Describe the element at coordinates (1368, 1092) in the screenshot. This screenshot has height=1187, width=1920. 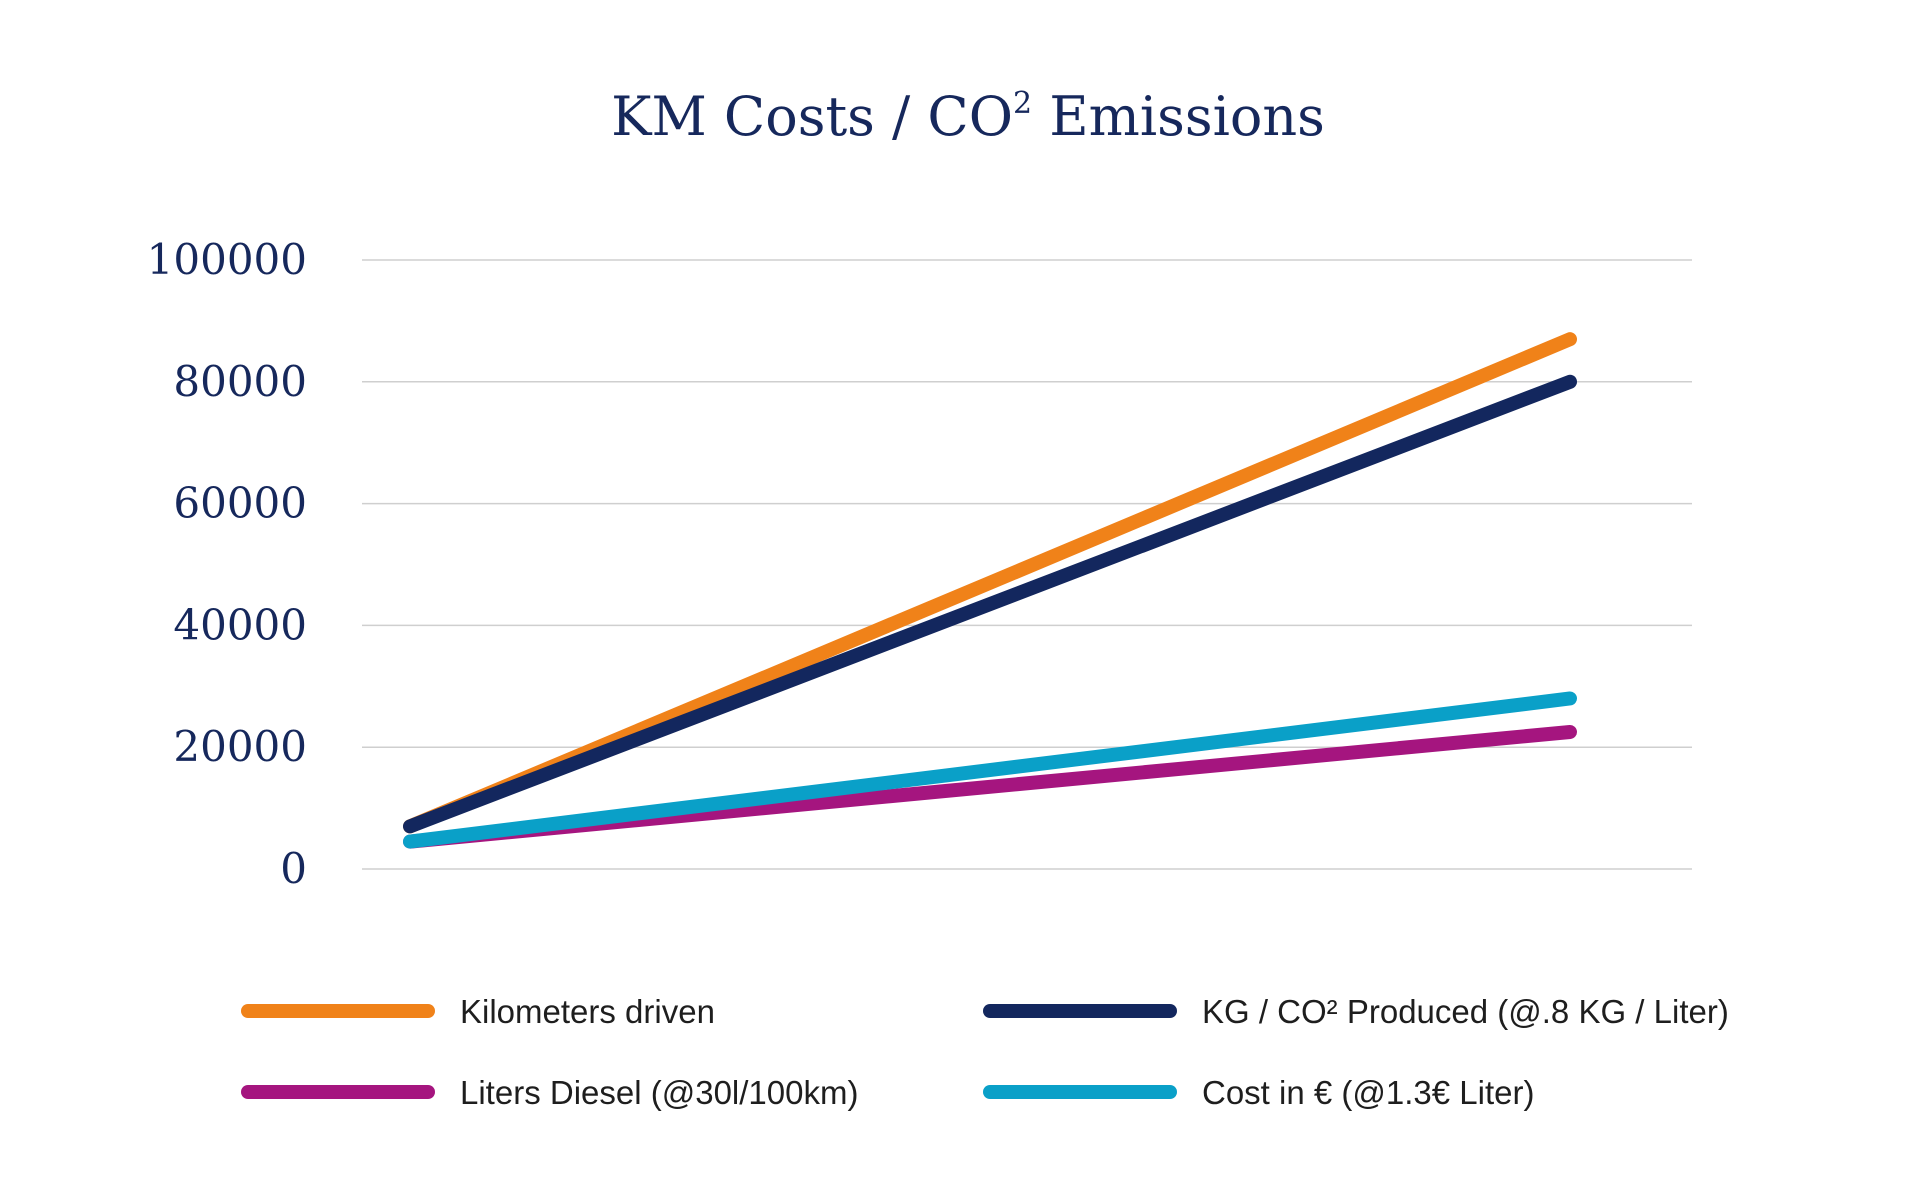
I see `legend-label: Cost in € (@1.3€ Liter)` at that location.